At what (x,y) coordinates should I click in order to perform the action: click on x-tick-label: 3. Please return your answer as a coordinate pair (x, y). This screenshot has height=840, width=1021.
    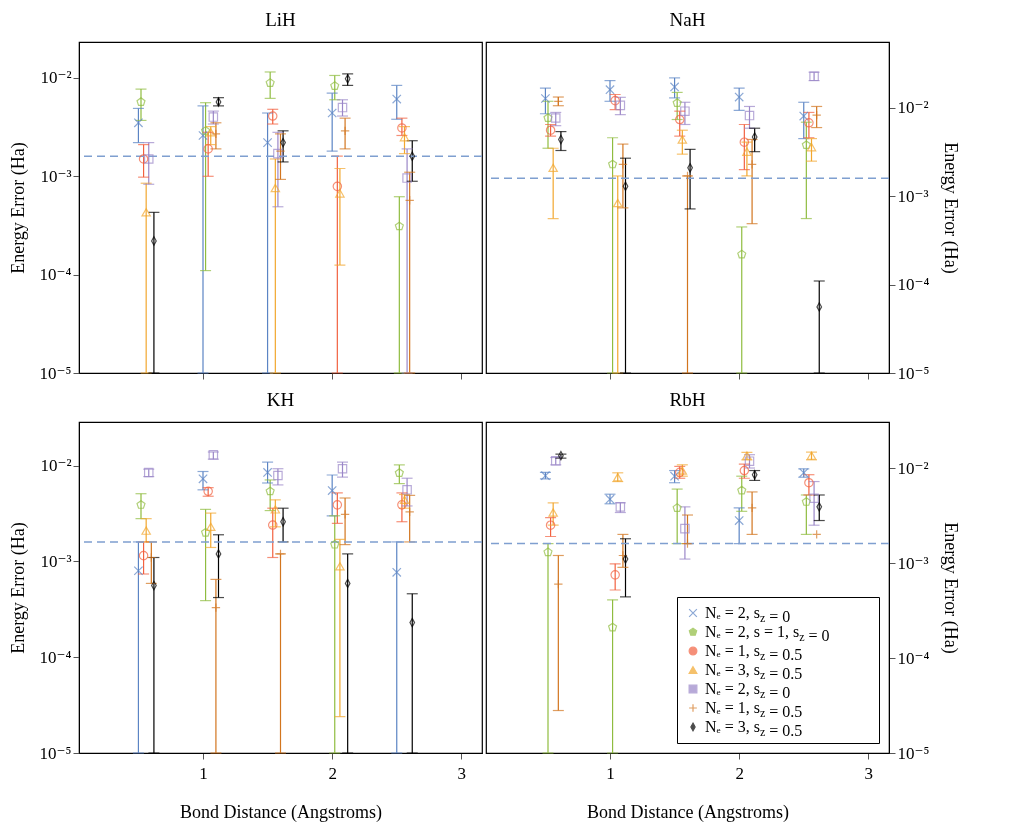
    Looking at the image, I should click on (869, 773).